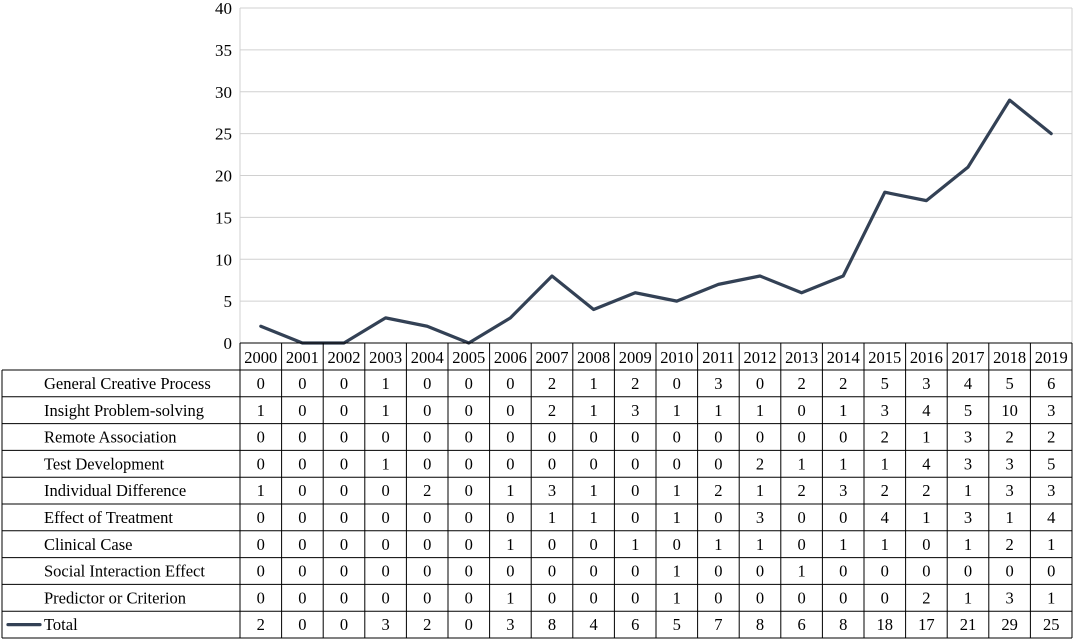  I want to click on y-tick-label: 40, so click(223, 9).